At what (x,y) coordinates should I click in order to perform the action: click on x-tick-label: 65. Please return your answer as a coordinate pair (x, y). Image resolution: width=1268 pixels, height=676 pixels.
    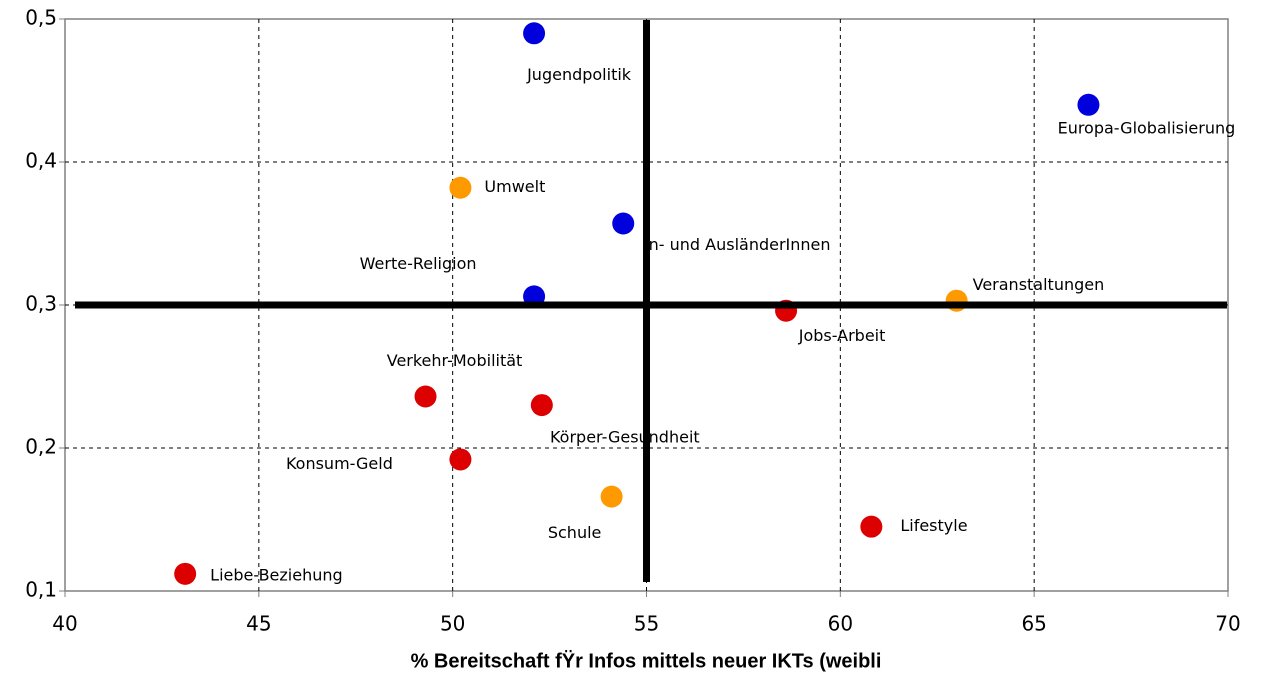
    Looking at the image, I should click on (1033, 624).